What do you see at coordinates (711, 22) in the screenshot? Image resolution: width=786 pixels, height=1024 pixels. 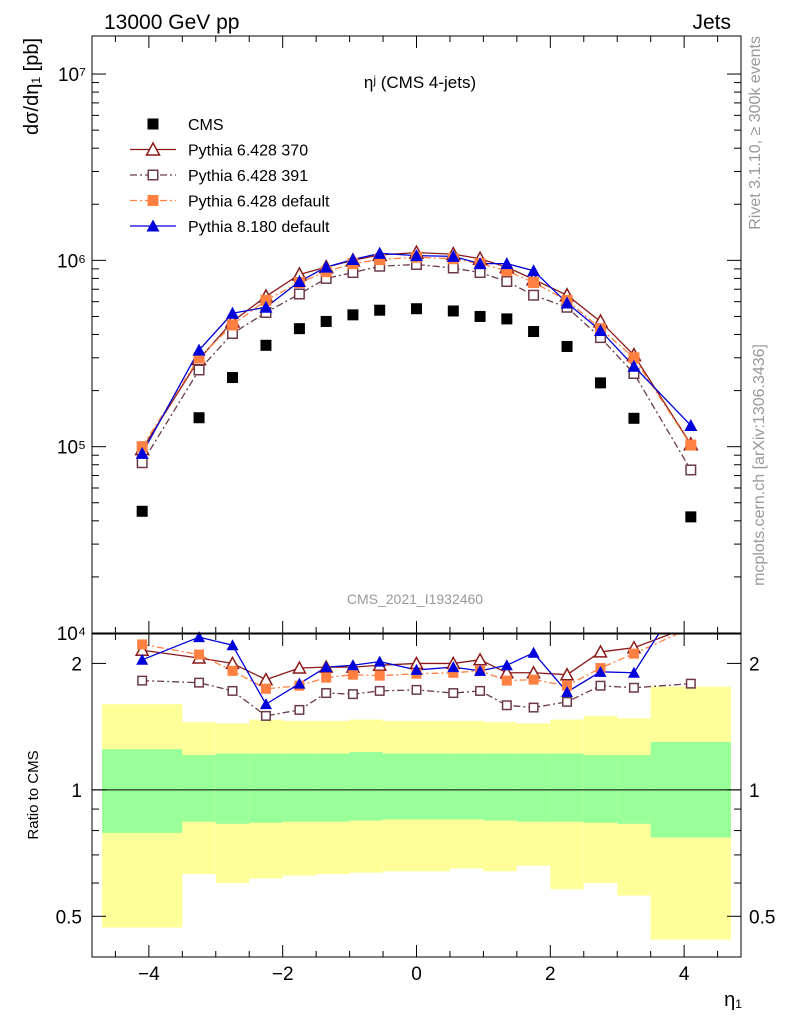 I see `header-right: Jets` at bounding box center [711, 22].